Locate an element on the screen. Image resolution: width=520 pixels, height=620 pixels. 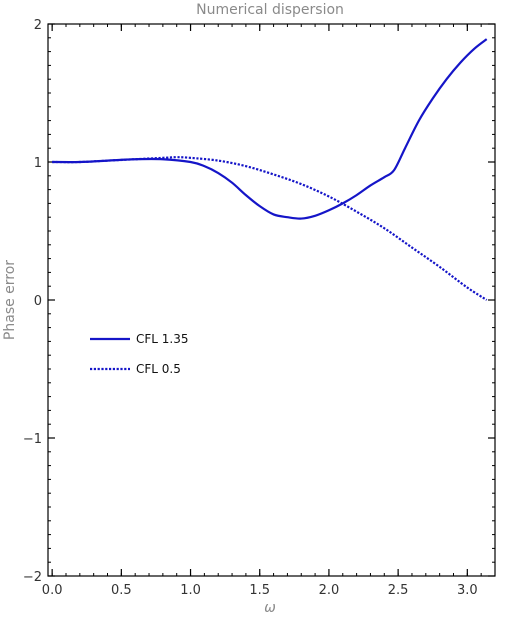
x-tick-label: 2.5 is located at coordinates (398, 590).